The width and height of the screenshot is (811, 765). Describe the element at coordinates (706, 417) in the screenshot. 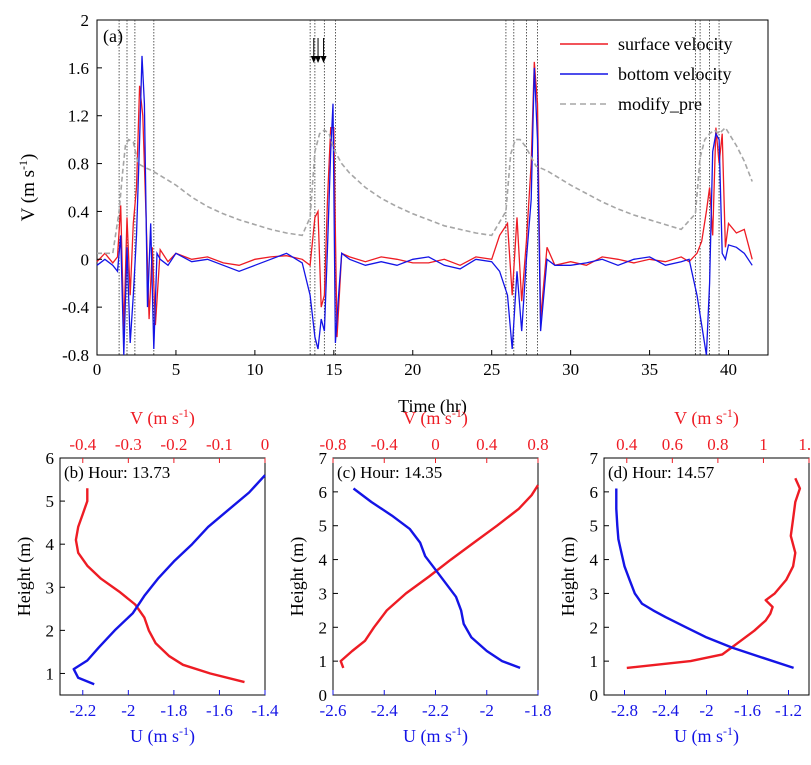

I see `top-axis-label-d: V (m s-1)` at that location.